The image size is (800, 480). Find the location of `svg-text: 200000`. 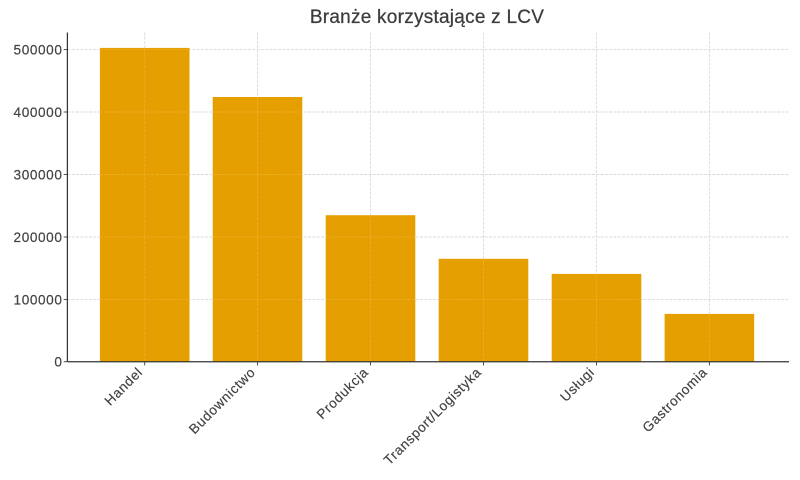

svg-text: 200000 is located at coordinates (38, 237).